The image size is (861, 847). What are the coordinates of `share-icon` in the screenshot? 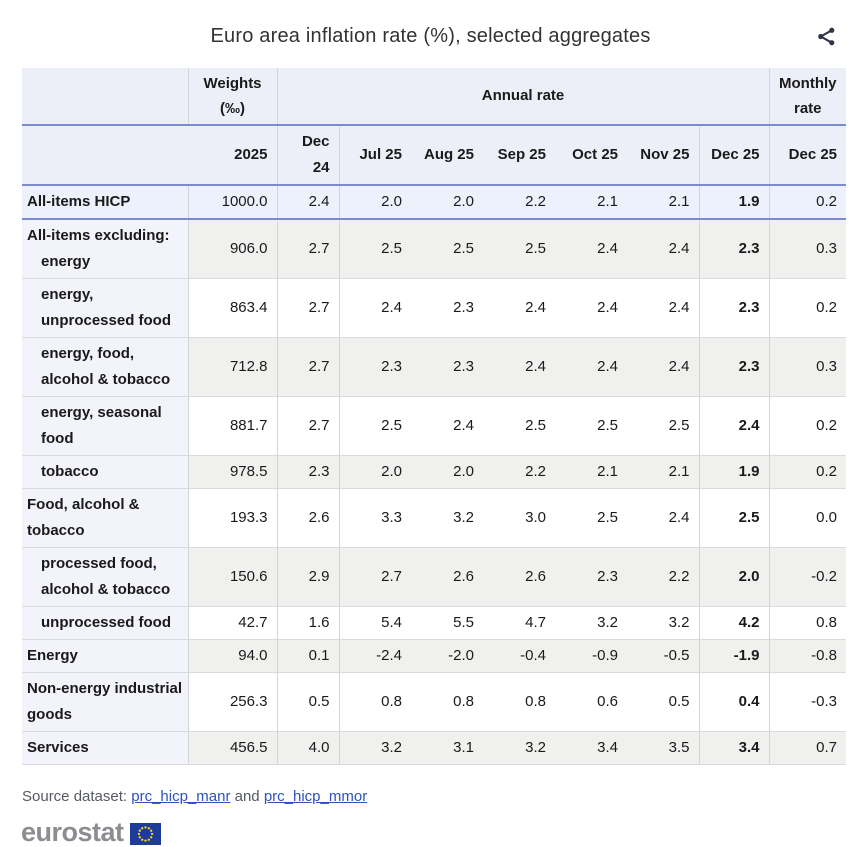 It's located at (826, 36).